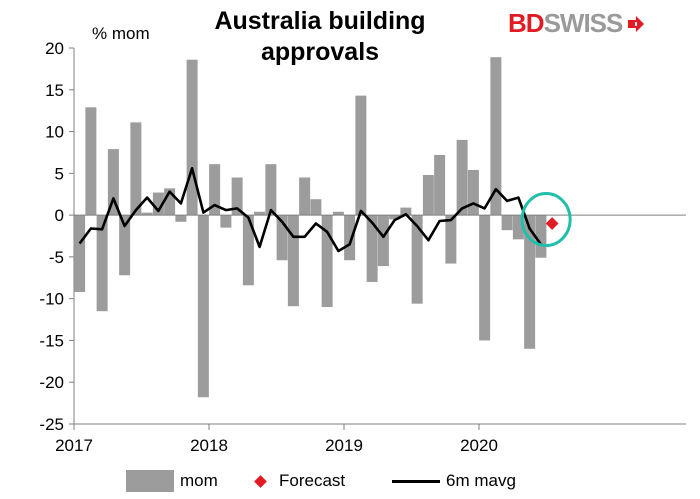  I want to click on legend-item-6m-mavg: 6m mavg, so click(454, 481).